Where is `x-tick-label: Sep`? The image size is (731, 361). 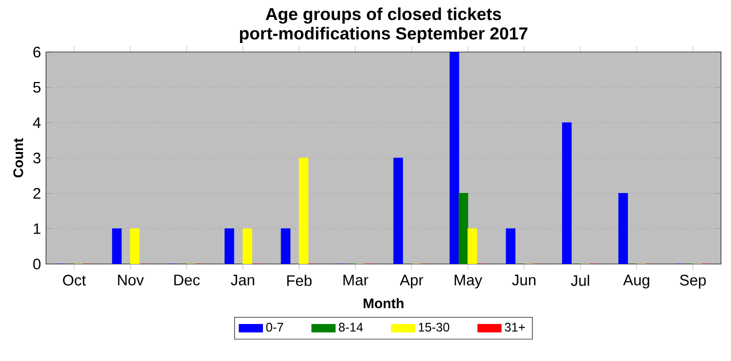 x-tick-label: Sep is located at coordinates (693, 281).